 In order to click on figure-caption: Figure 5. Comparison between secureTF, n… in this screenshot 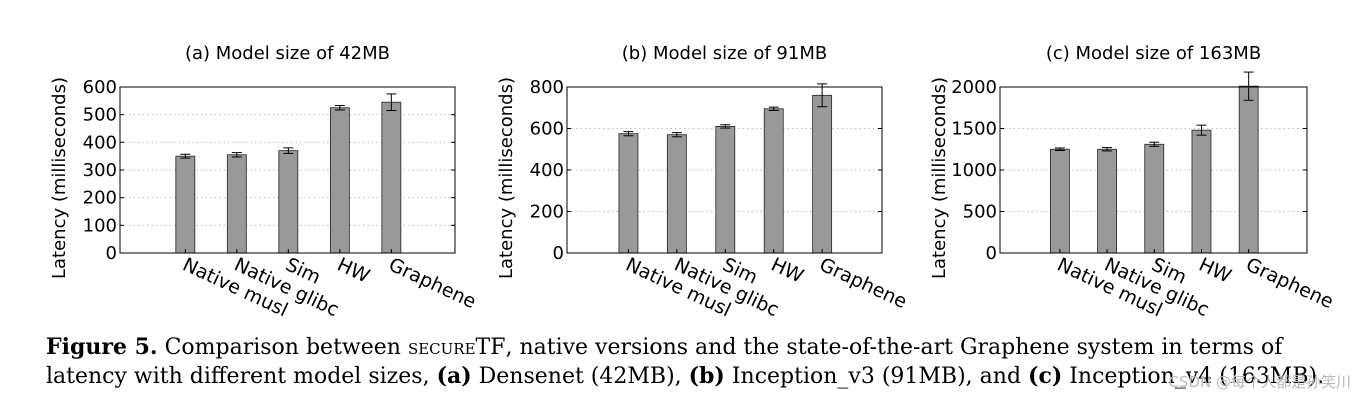, I will do `click(696, 362)`.